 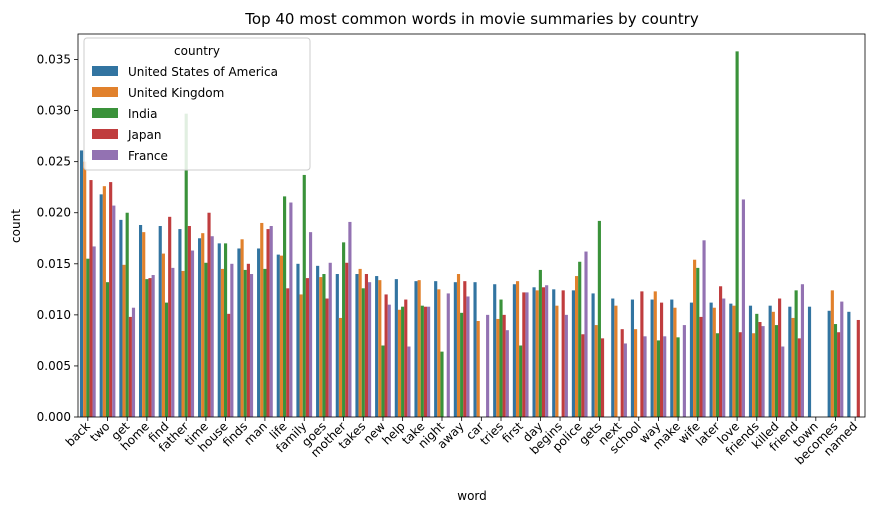 What do you see at coordinates (54, 417) in the screenshot?
I see `y-tick-label: 0.000` at bounding box center [54, 417].